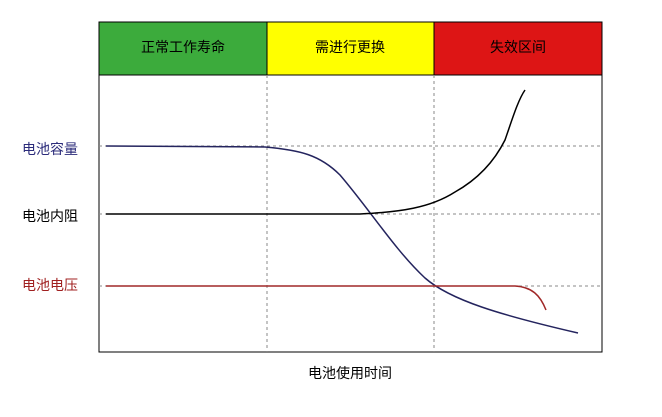  I want to click on zone-normal, so click(183, 48).